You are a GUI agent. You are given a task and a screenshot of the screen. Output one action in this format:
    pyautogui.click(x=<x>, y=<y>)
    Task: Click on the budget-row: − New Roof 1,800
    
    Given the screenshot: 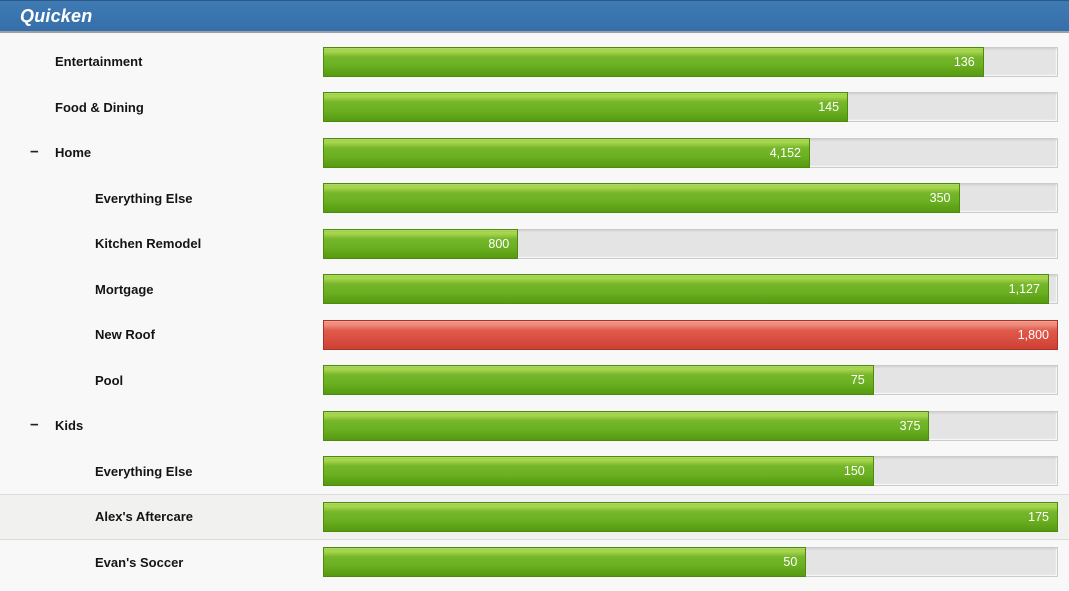 What is the action you would take?
    pyautogui.click(x=534, y=335)
    